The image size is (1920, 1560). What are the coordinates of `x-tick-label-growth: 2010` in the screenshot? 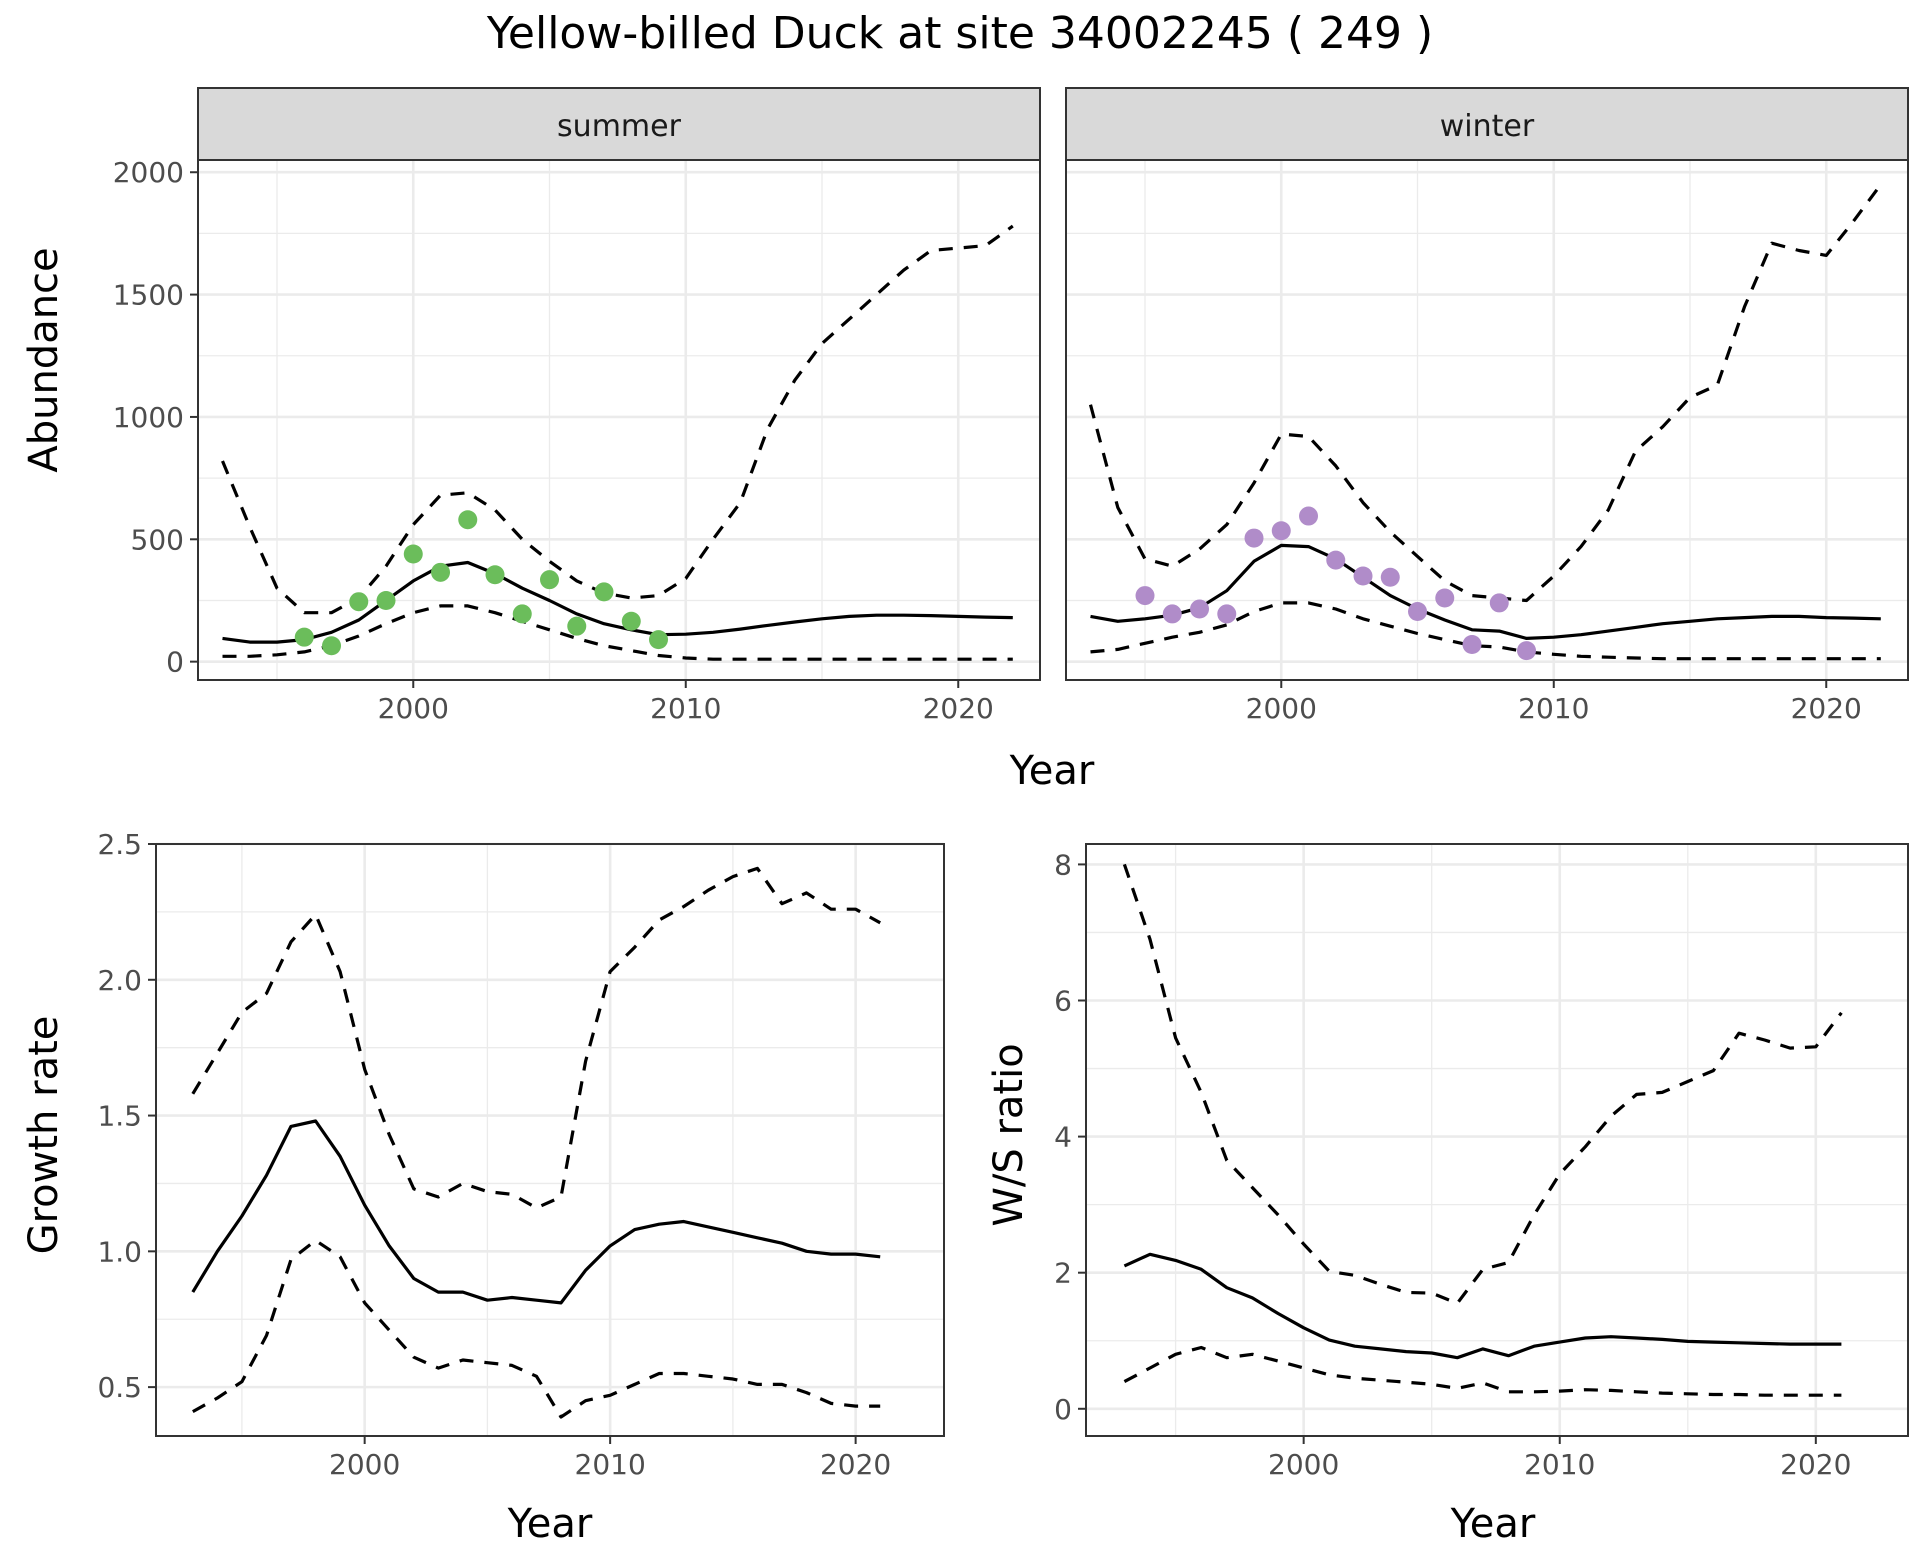 It's located at (610, 1464).